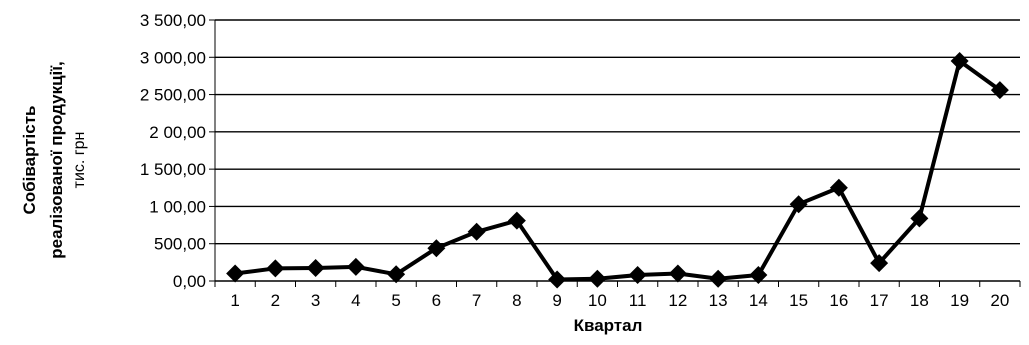 Image resolution: width=1029 pixels, height=345 pixels. Describe the element at coordinates (355, 300) in the screenshot. I see `x-tick-label: 4` at that location.